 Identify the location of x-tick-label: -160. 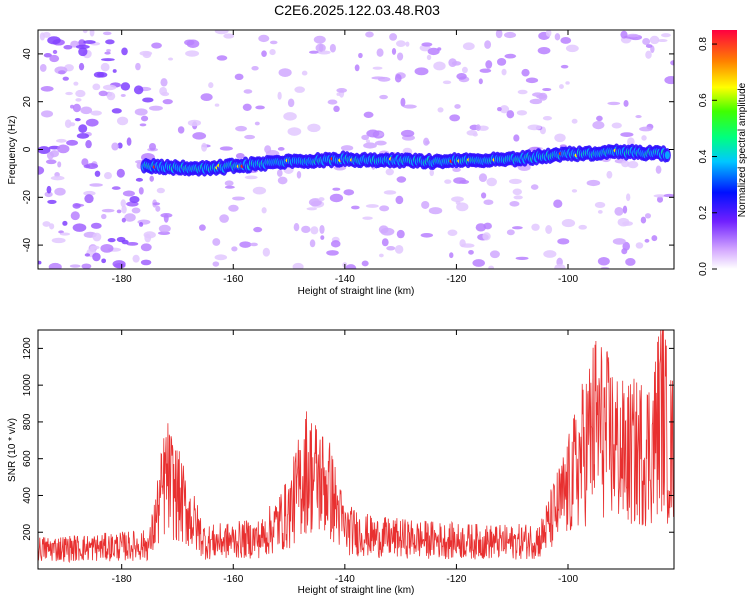
(233, 279).